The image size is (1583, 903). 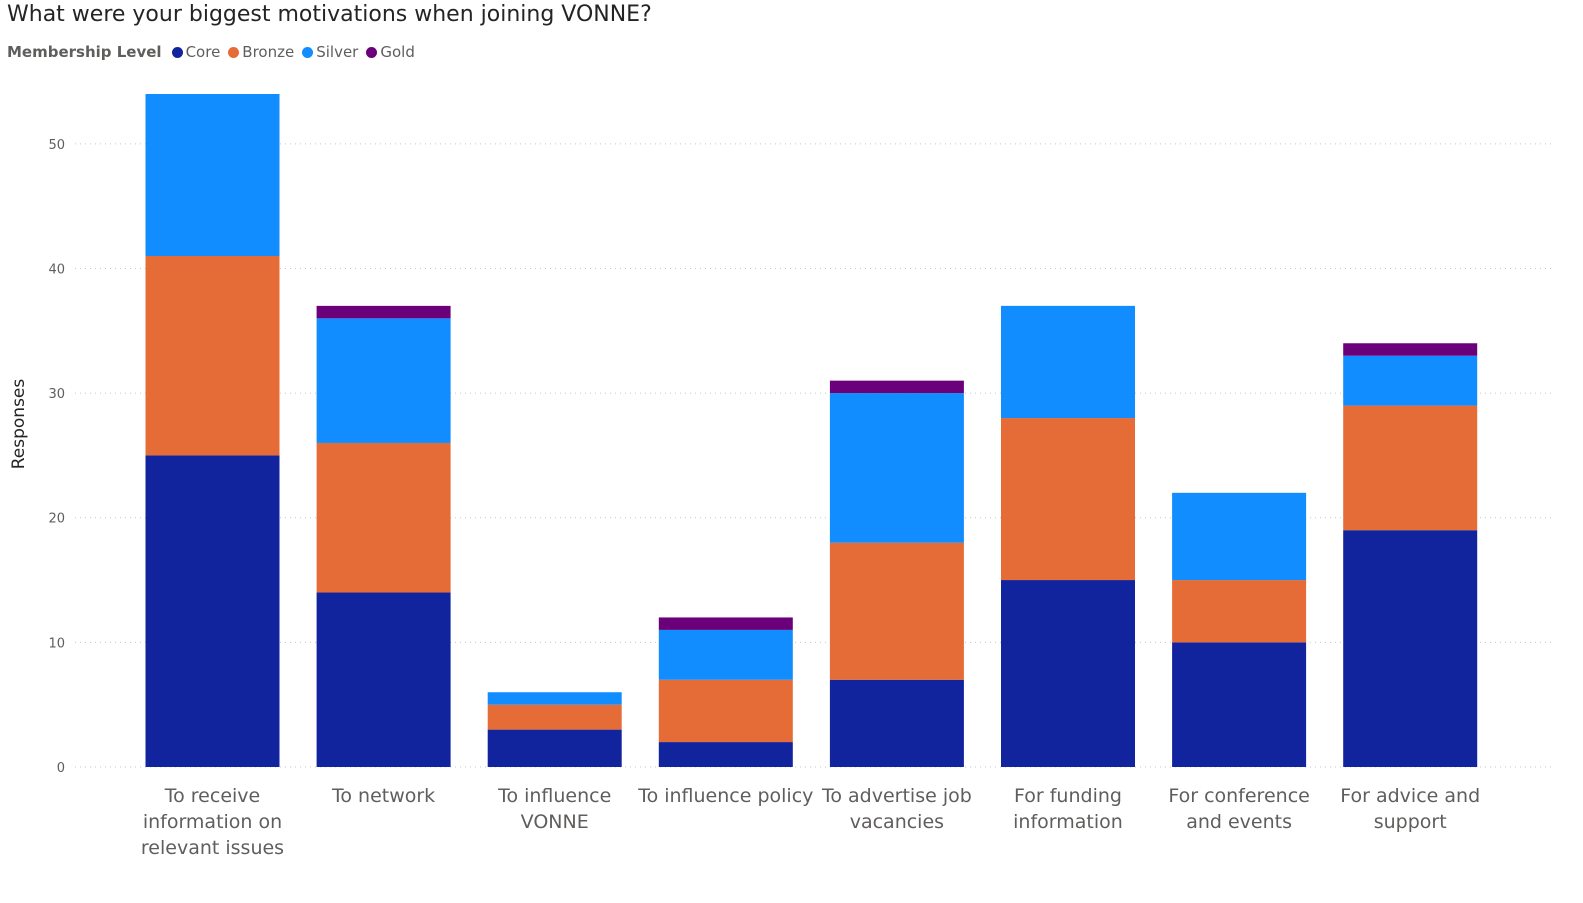 I want to click on x-category-label: For conference and events, so click(x=1238, y=809).